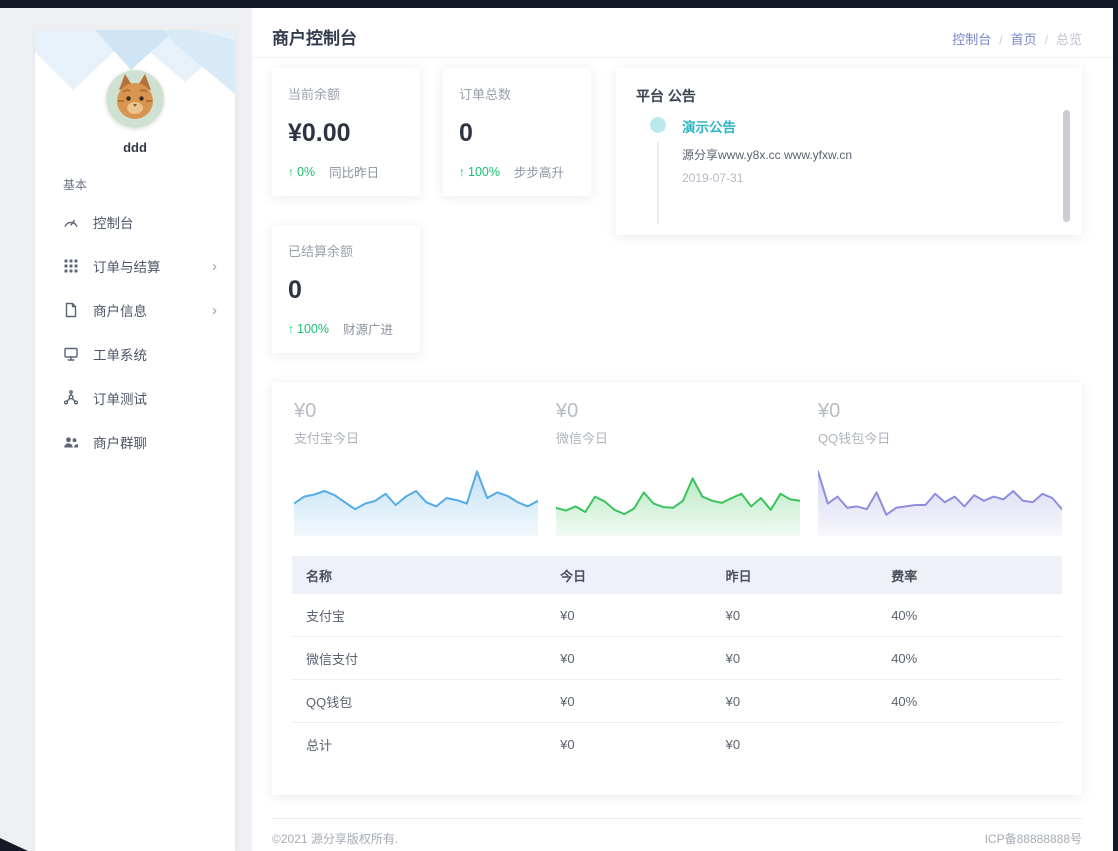  What do you see at coordinates (559, 4) in the screenshot?
I see `window-frame-top` at bounding box center [559, 4].